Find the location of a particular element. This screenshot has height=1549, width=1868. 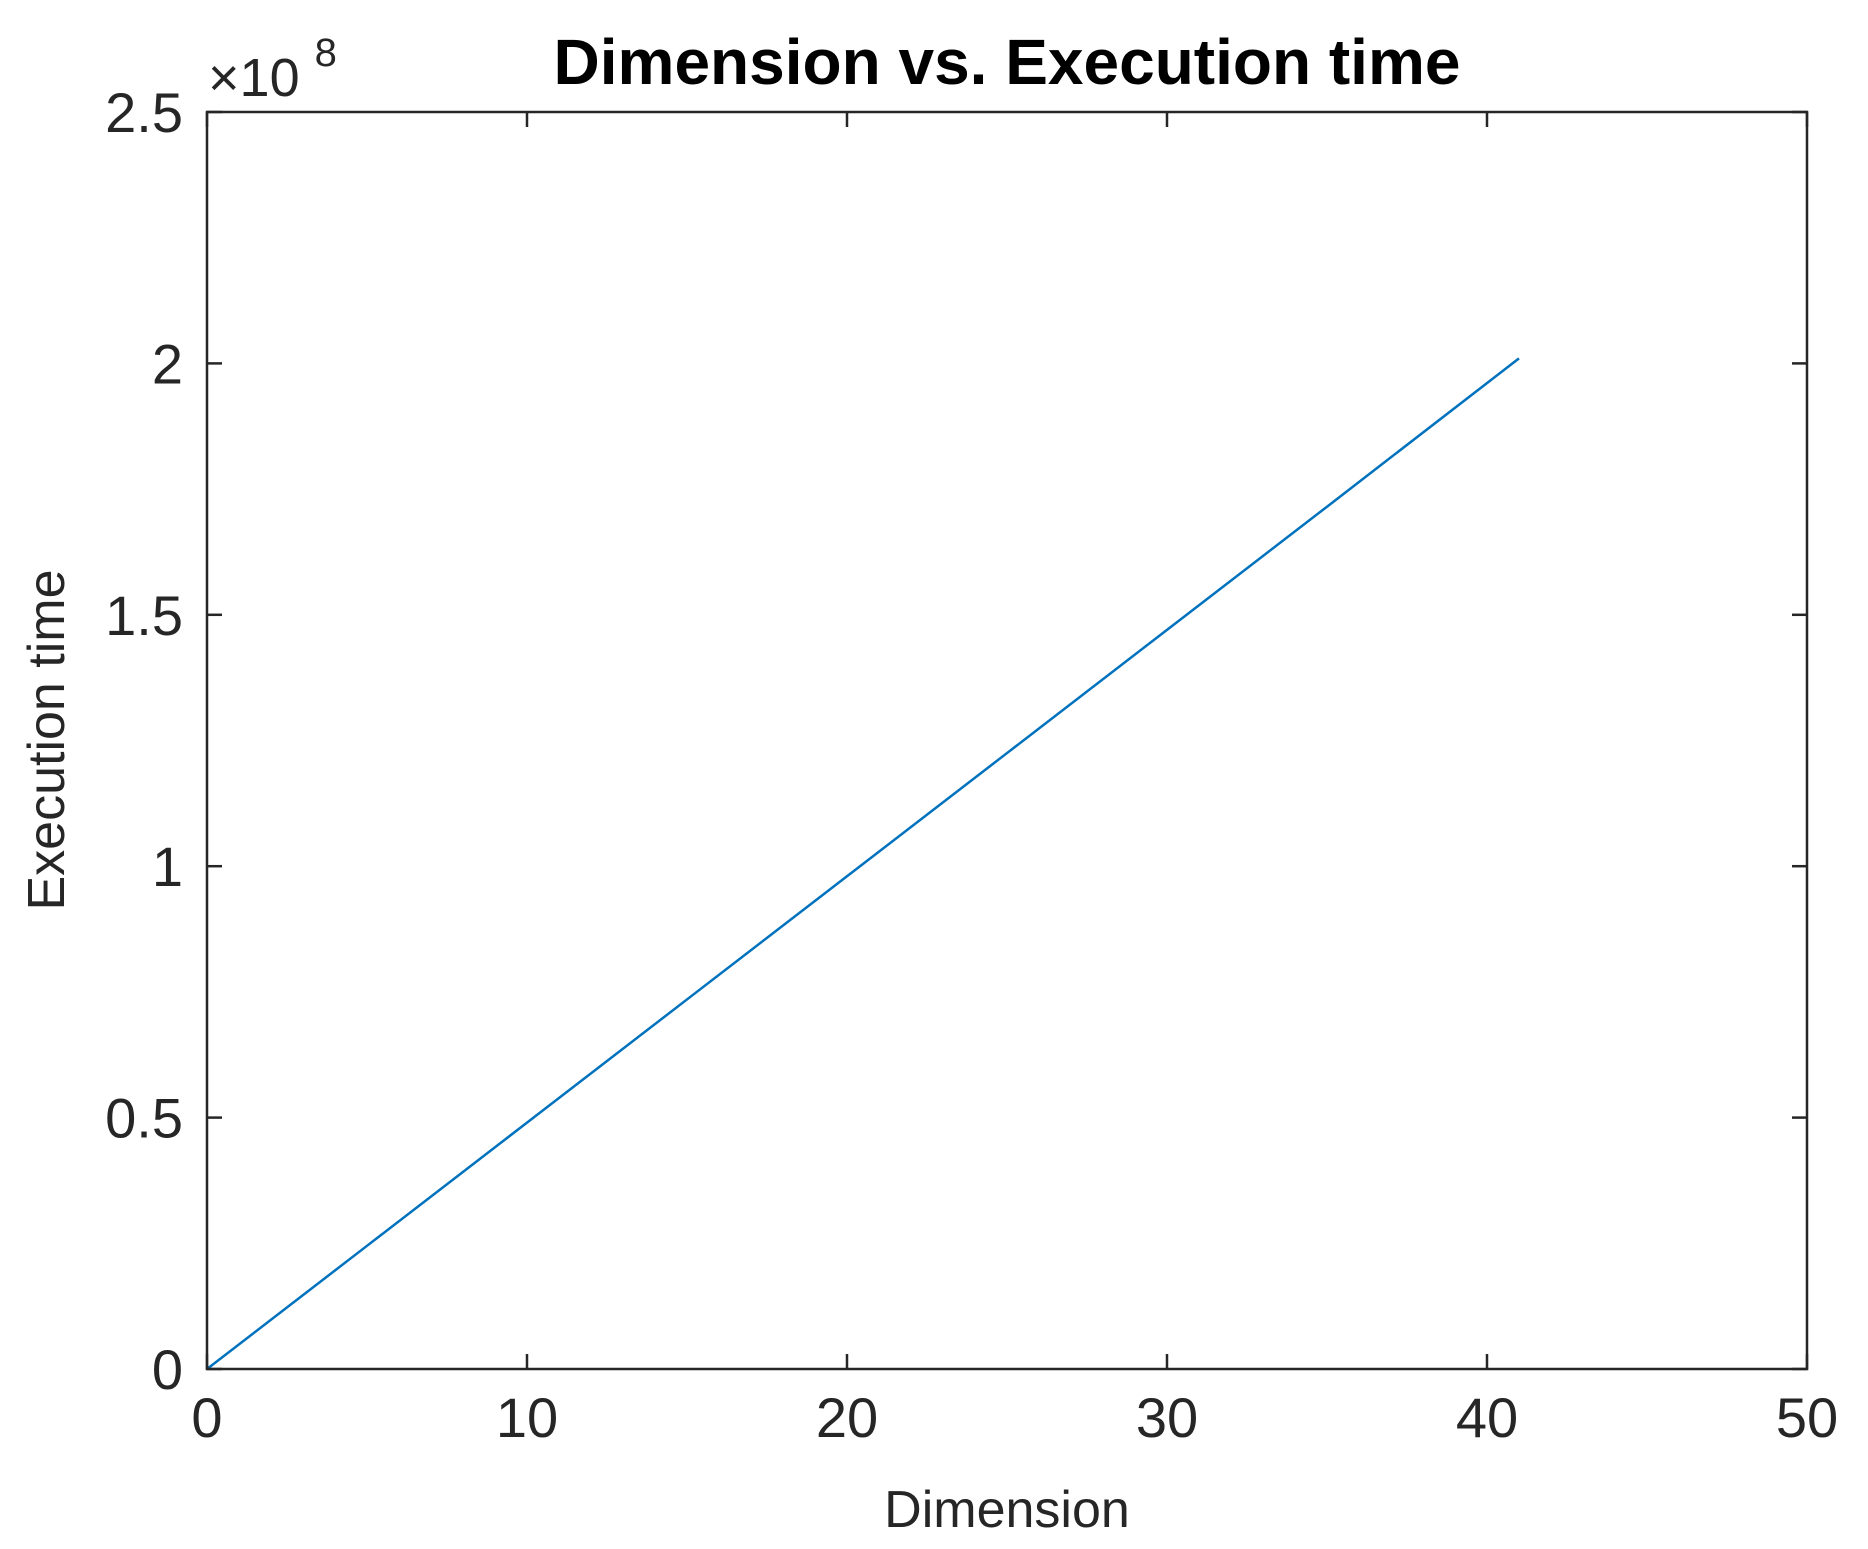

y-tick-label: 1 is located at coordinates (167, 866).